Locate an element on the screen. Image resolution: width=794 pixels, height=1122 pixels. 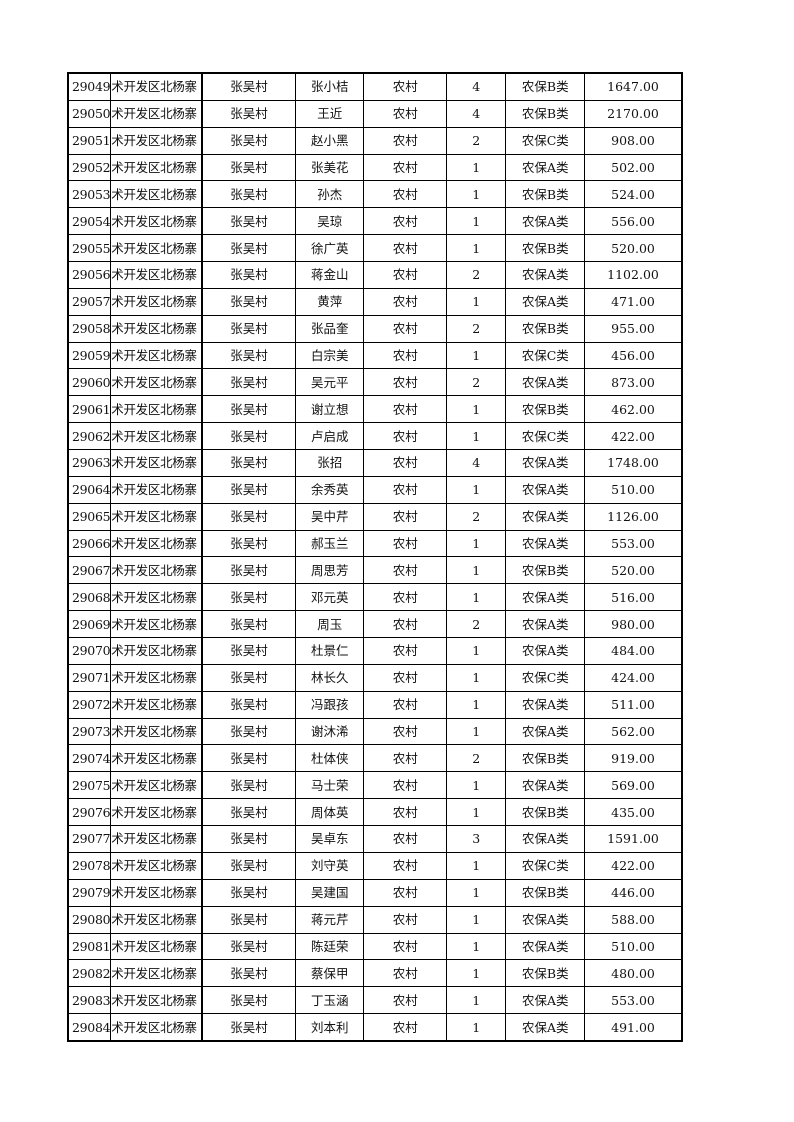
table-row: 29066 术开发区北杨寨 张吴村 郝玉兰 农村 1 农保A类 553.00 is located at coordinates (375, 543).